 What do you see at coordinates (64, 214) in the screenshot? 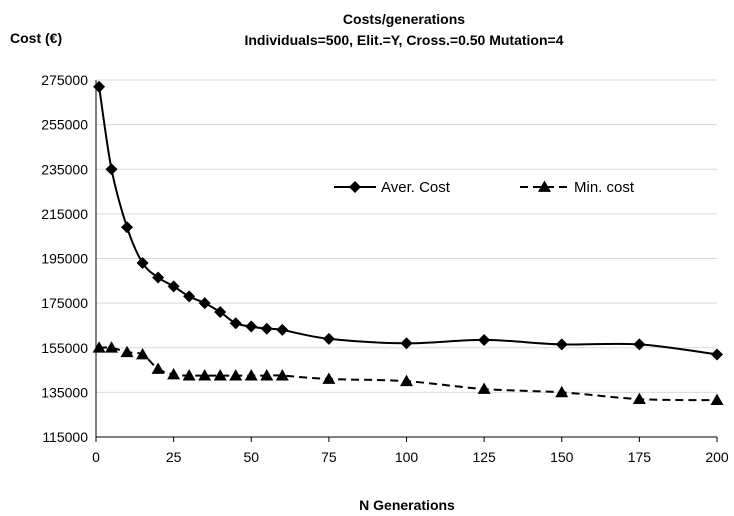
I see `y-tick-label-215000: 215000` at bounding box center [64, 214].